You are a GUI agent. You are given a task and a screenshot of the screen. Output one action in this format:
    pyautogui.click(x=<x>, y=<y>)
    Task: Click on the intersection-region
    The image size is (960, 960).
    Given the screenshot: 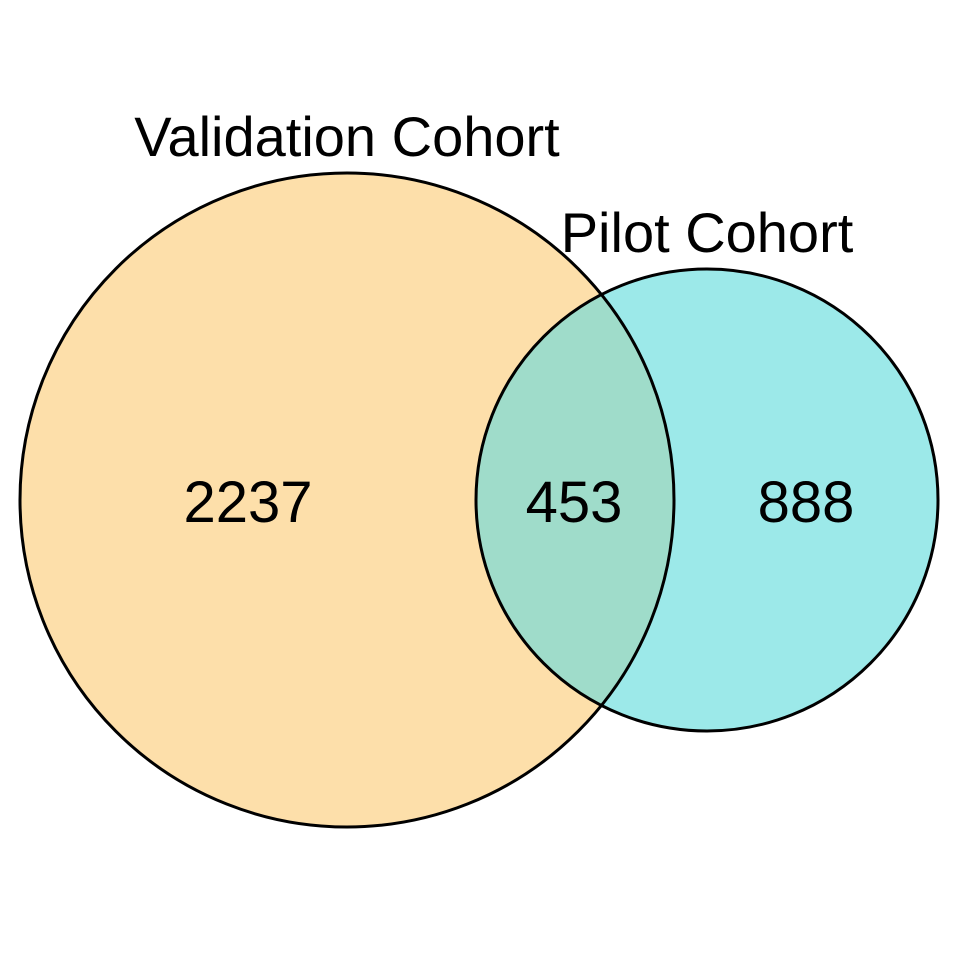 What is the action you would take?
    pyautogui.click(x=575, y=500)
    